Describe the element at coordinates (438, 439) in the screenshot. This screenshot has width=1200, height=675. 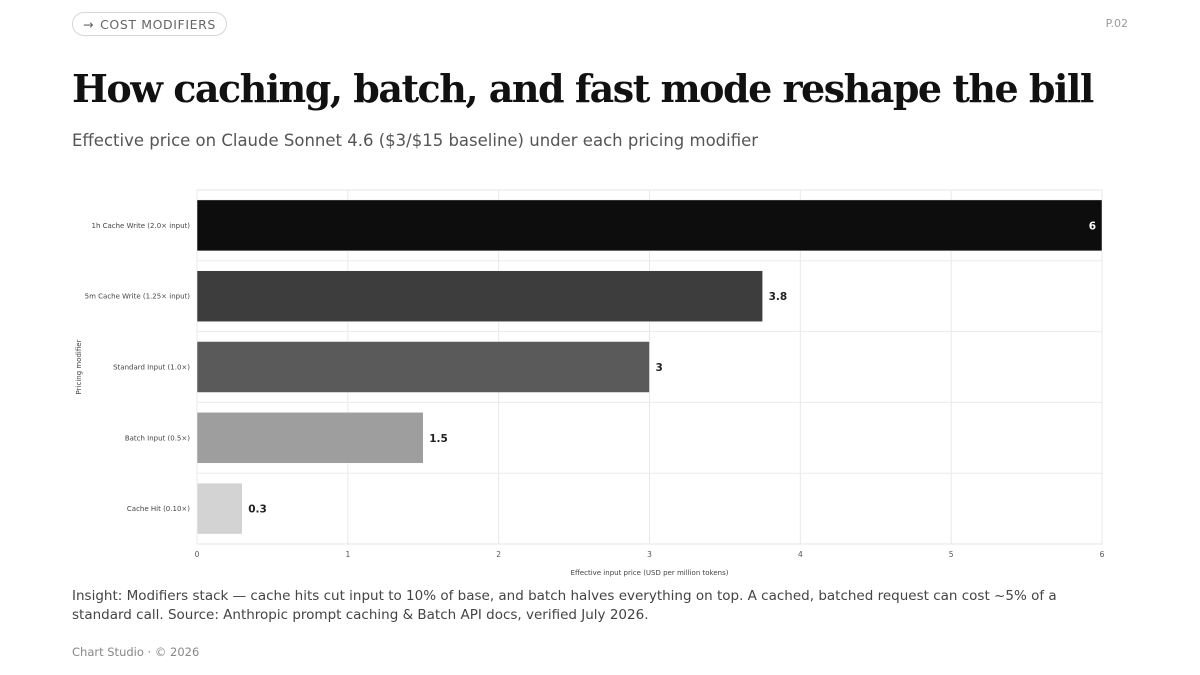
I see `data-label: 1.5` at that location.